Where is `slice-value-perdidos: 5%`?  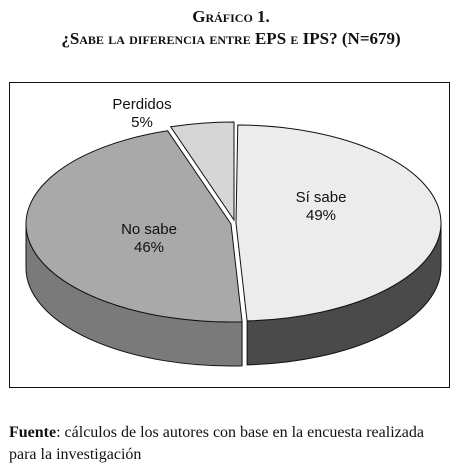 slice-value-perdidos: 5% is located at coordinates (142, 122).